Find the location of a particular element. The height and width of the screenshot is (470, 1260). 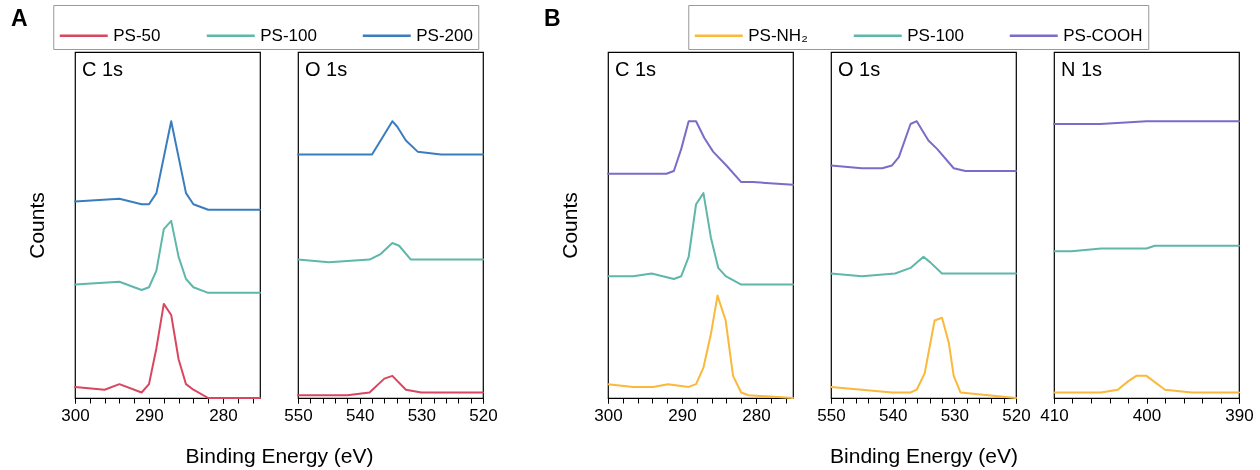

x-tick-label: 410 is located at coordinates (1054, 415).